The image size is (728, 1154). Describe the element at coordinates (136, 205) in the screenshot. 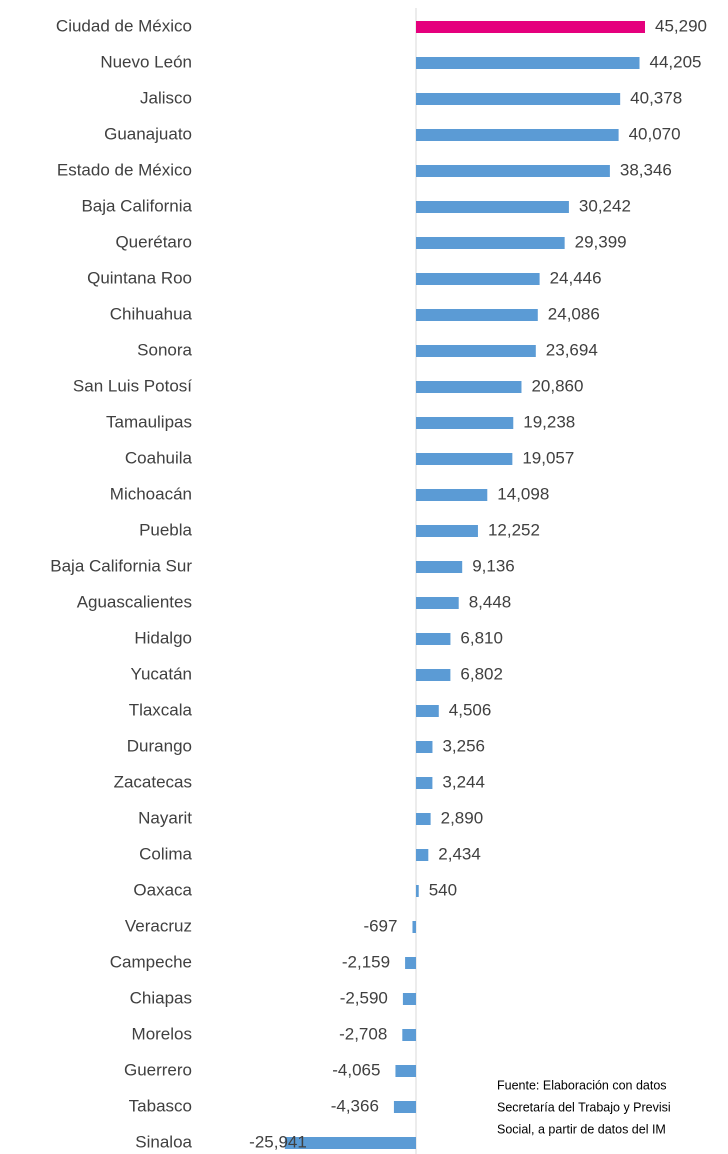

I see `category-label: Baja California` at that location.